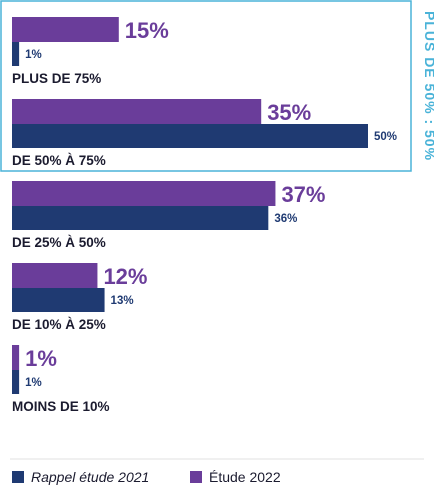 This screenshot has height=485, width=434. What do you see at coordinates (16, 357) in the screenshot?
I see `bar-2022-moins-de-10pct` at bounding box center [16, 357].